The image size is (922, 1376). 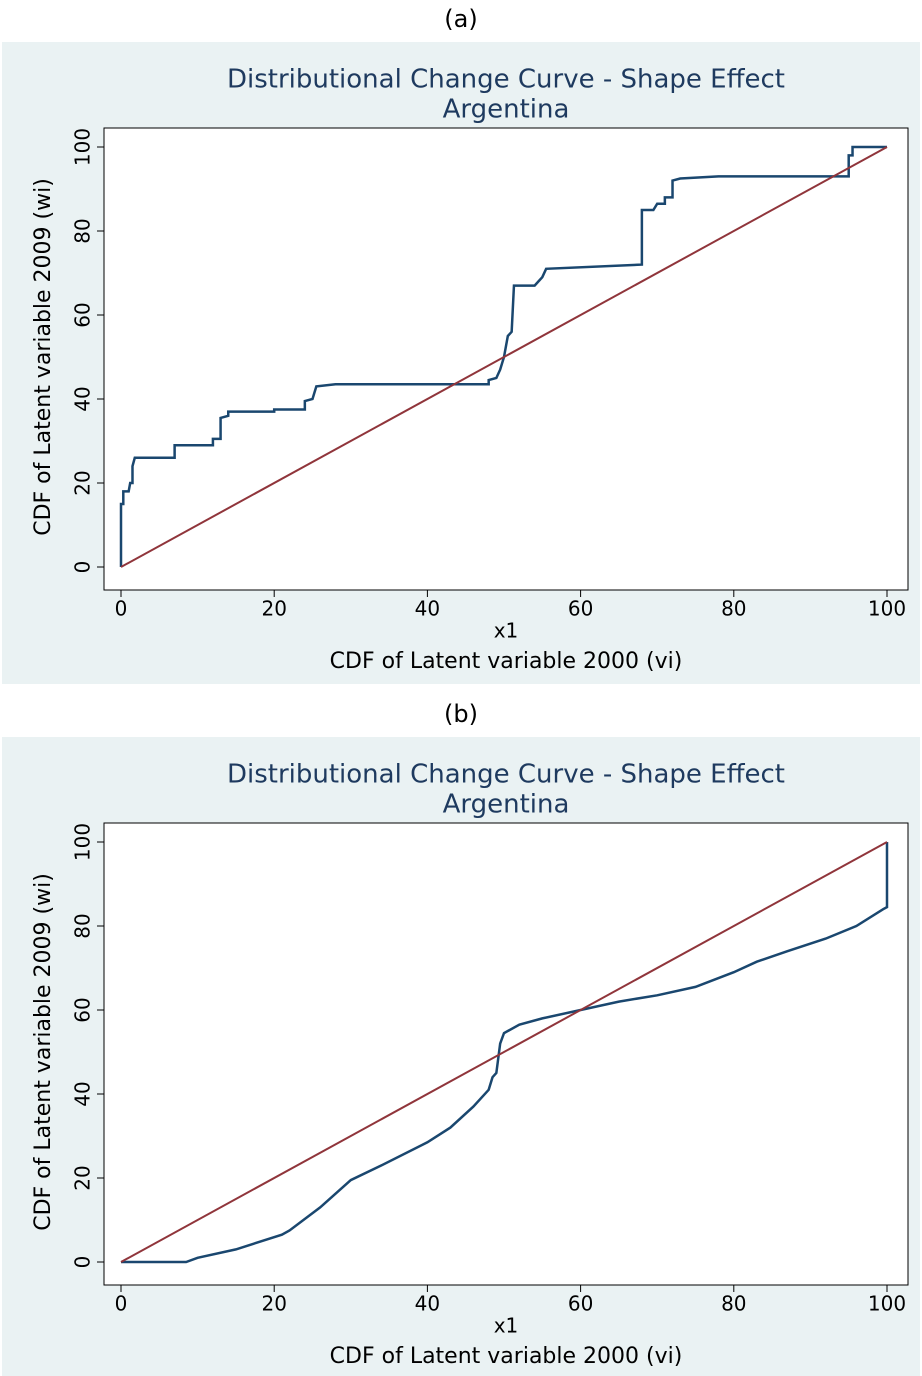 I want to click on panel-label: (a), so click(x=460, y=19).